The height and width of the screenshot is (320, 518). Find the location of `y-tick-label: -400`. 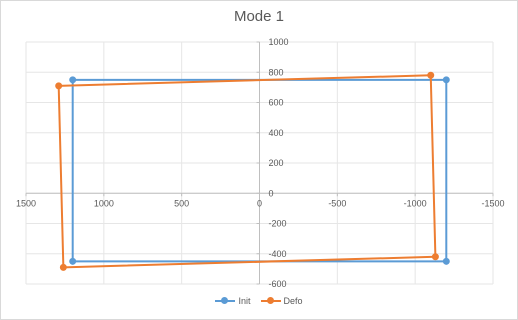

y-tick-label: -400 is located at coordinates (278, 254).